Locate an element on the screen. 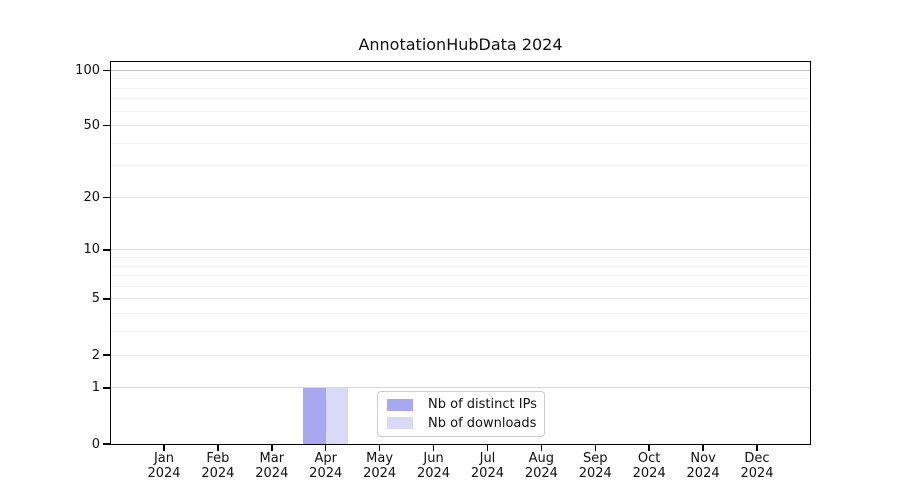  y-axis-tick-label: 50 is located at coordinates (91, 126).